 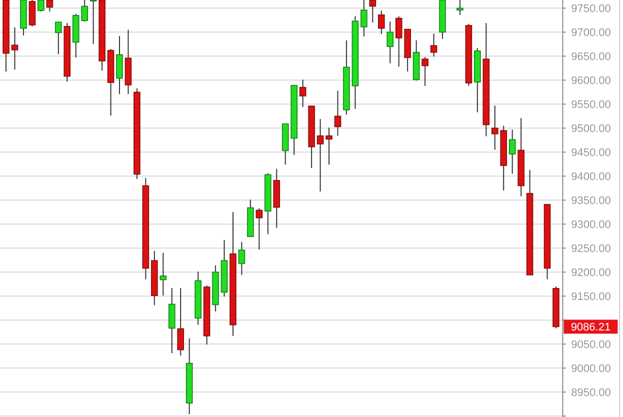 I want to click on y-tick-label: 9050.00, so click(x=591, y=344).